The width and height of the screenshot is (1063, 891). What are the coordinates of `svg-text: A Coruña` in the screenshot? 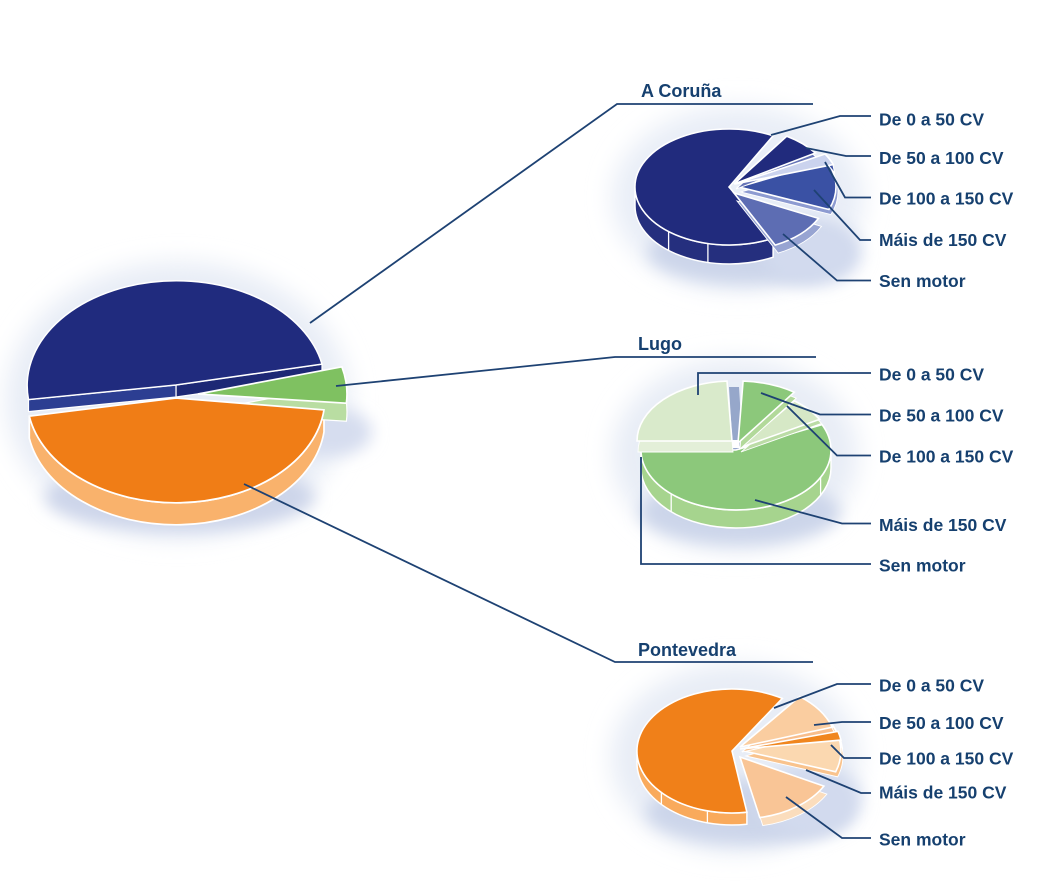 It's located at (681, 91).